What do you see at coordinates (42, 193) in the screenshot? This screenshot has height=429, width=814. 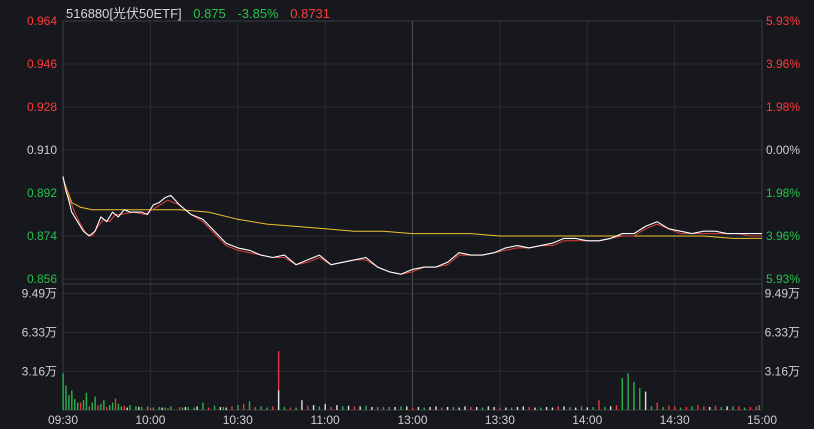 I see `y-left-tick-label: 0.892` at bounding box center [42, 193].